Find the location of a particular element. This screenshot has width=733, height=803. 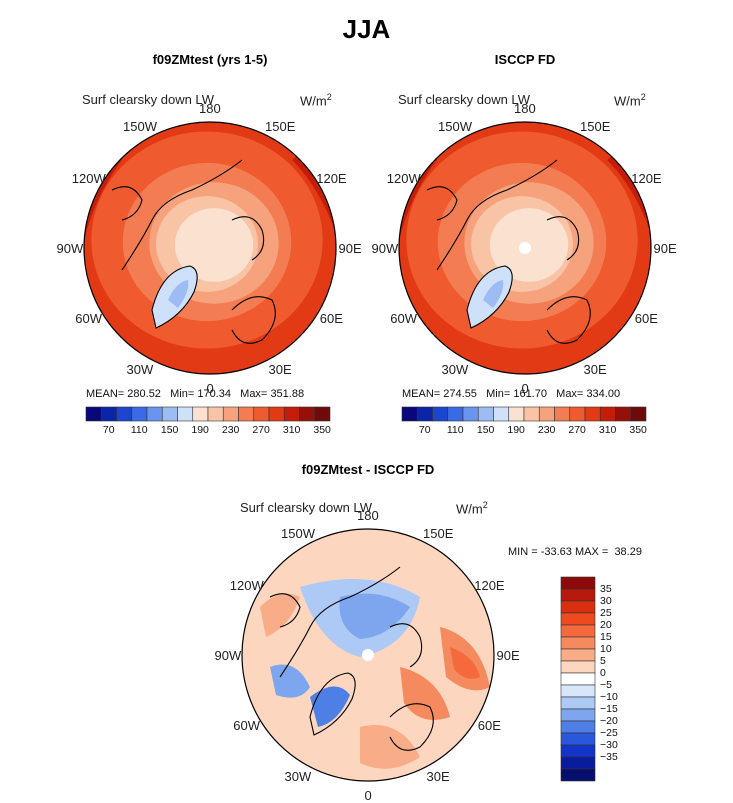

map-svg is located at coordinates (368, 655).